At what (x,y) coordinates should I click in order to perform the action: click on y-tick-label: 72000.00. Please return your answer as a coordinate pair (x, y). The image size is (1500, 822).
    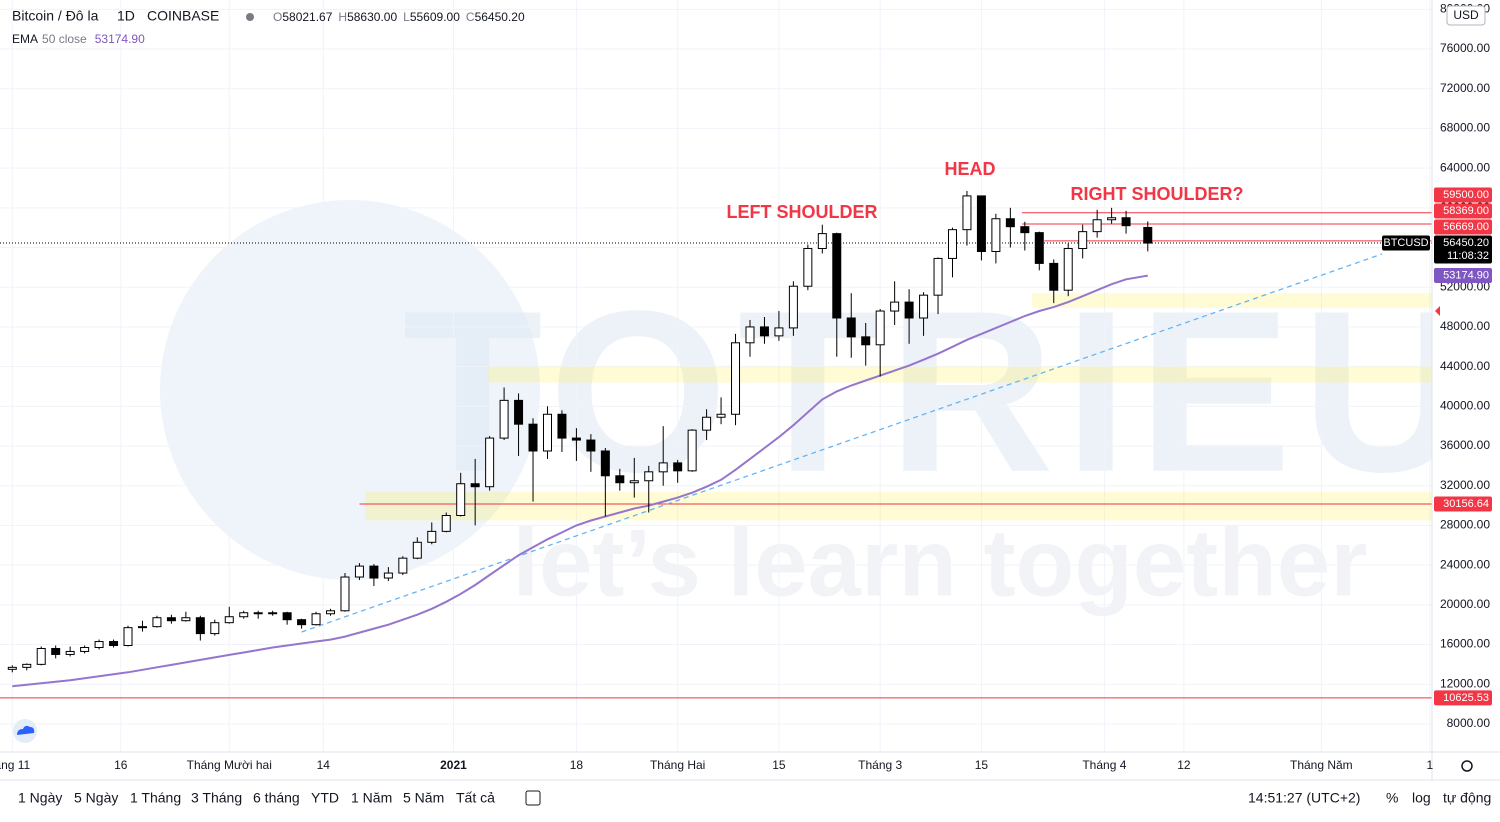
    Looking at the image, I should click on (1465, 88).